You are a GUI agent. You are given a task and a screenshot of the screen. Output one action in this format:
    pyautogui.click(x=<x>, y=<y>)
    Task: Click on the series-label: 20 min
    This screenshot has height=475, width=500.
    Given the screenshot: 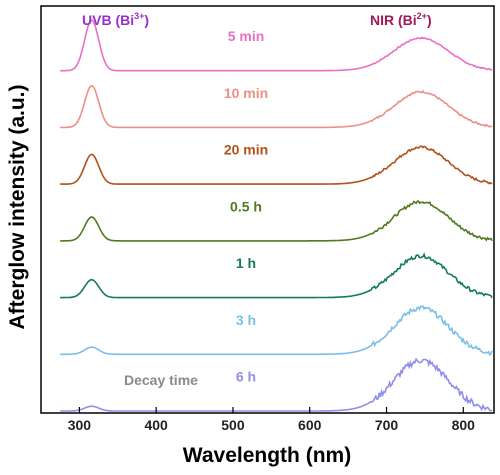 What is the action you would take?
    pyautogui.click(x=246, y=150)
    